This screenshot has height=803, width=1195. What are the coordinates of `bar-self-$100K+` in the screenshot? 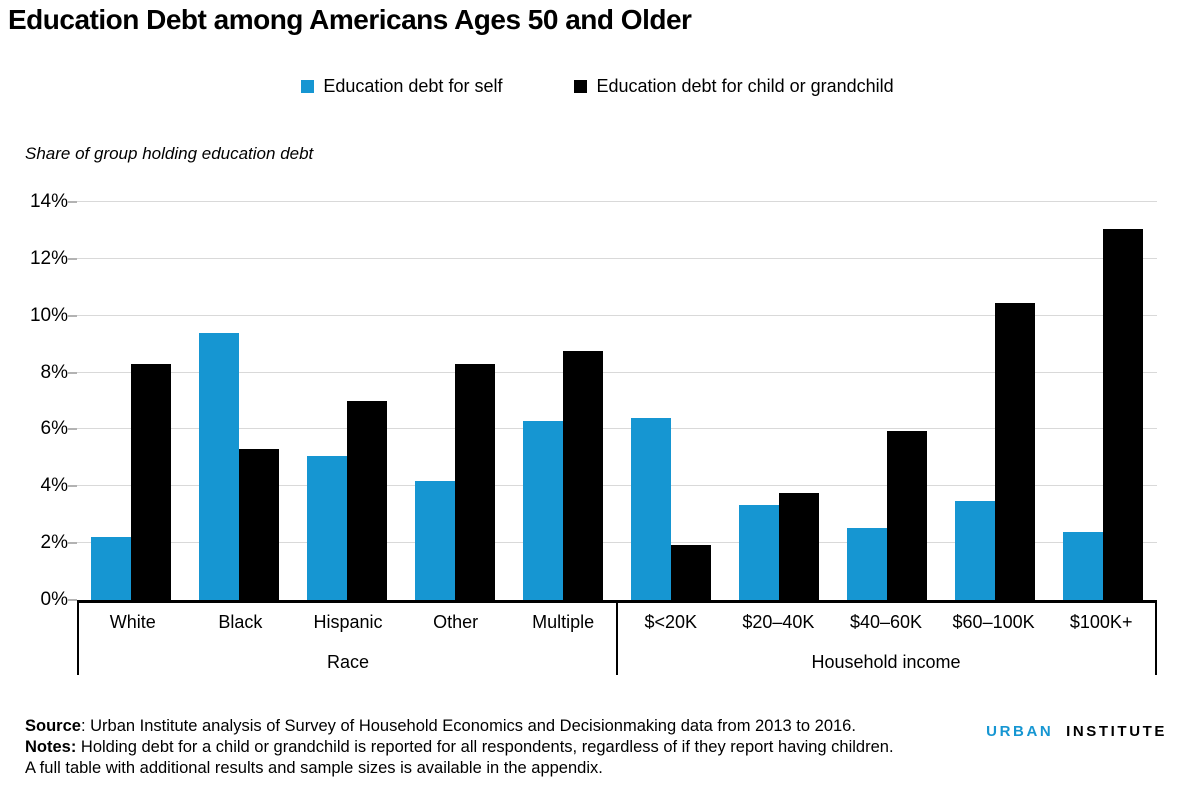 It's located at (1083, 565).